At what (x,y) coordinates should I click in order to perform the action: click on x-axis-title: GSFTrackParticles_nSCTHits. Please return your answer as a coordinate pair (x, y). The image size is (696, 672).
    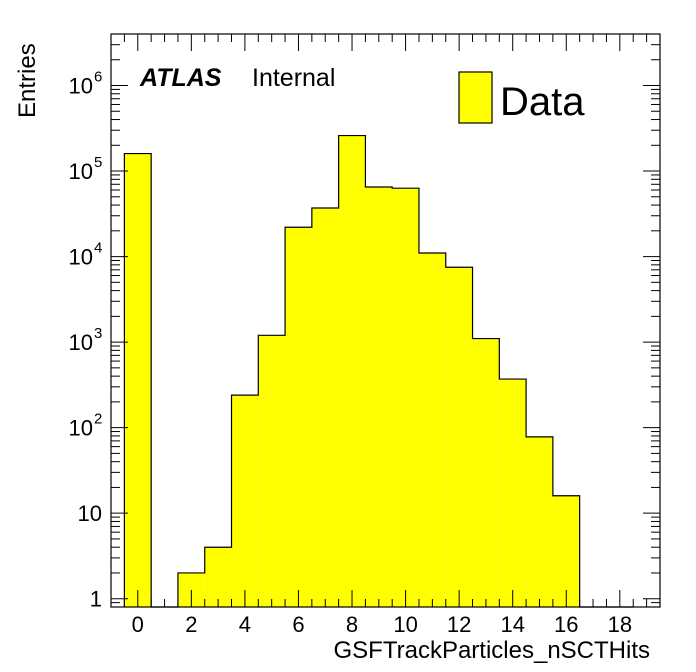
    Looking at the image, I should click on (492, 650).